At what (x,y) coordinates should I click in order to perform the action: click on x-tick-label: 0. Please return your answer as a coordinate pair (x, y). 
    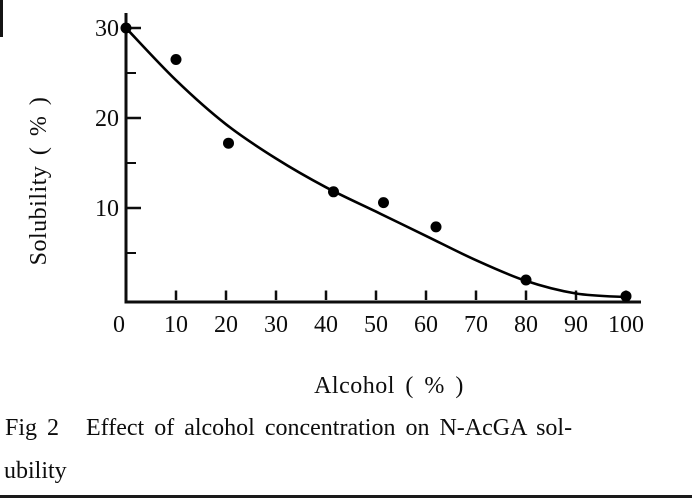
    Looking at the image, I should click on (119, 325).